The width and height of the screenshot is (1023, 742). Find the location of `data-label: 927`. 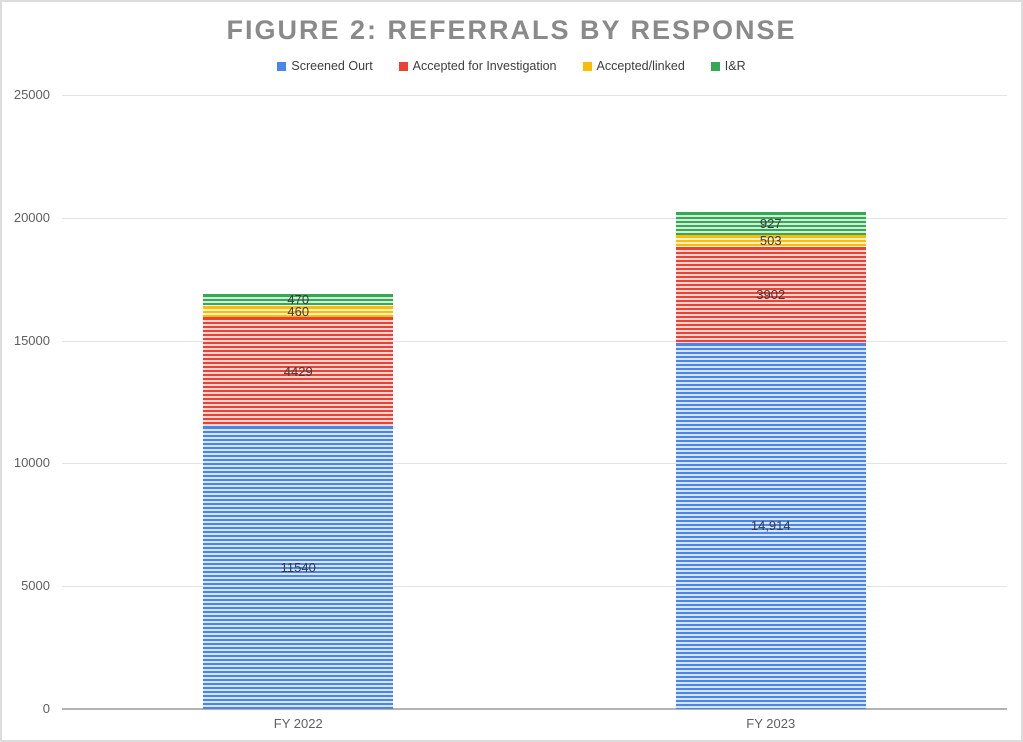

data-label: 927 is located at coordinates (770, 223).